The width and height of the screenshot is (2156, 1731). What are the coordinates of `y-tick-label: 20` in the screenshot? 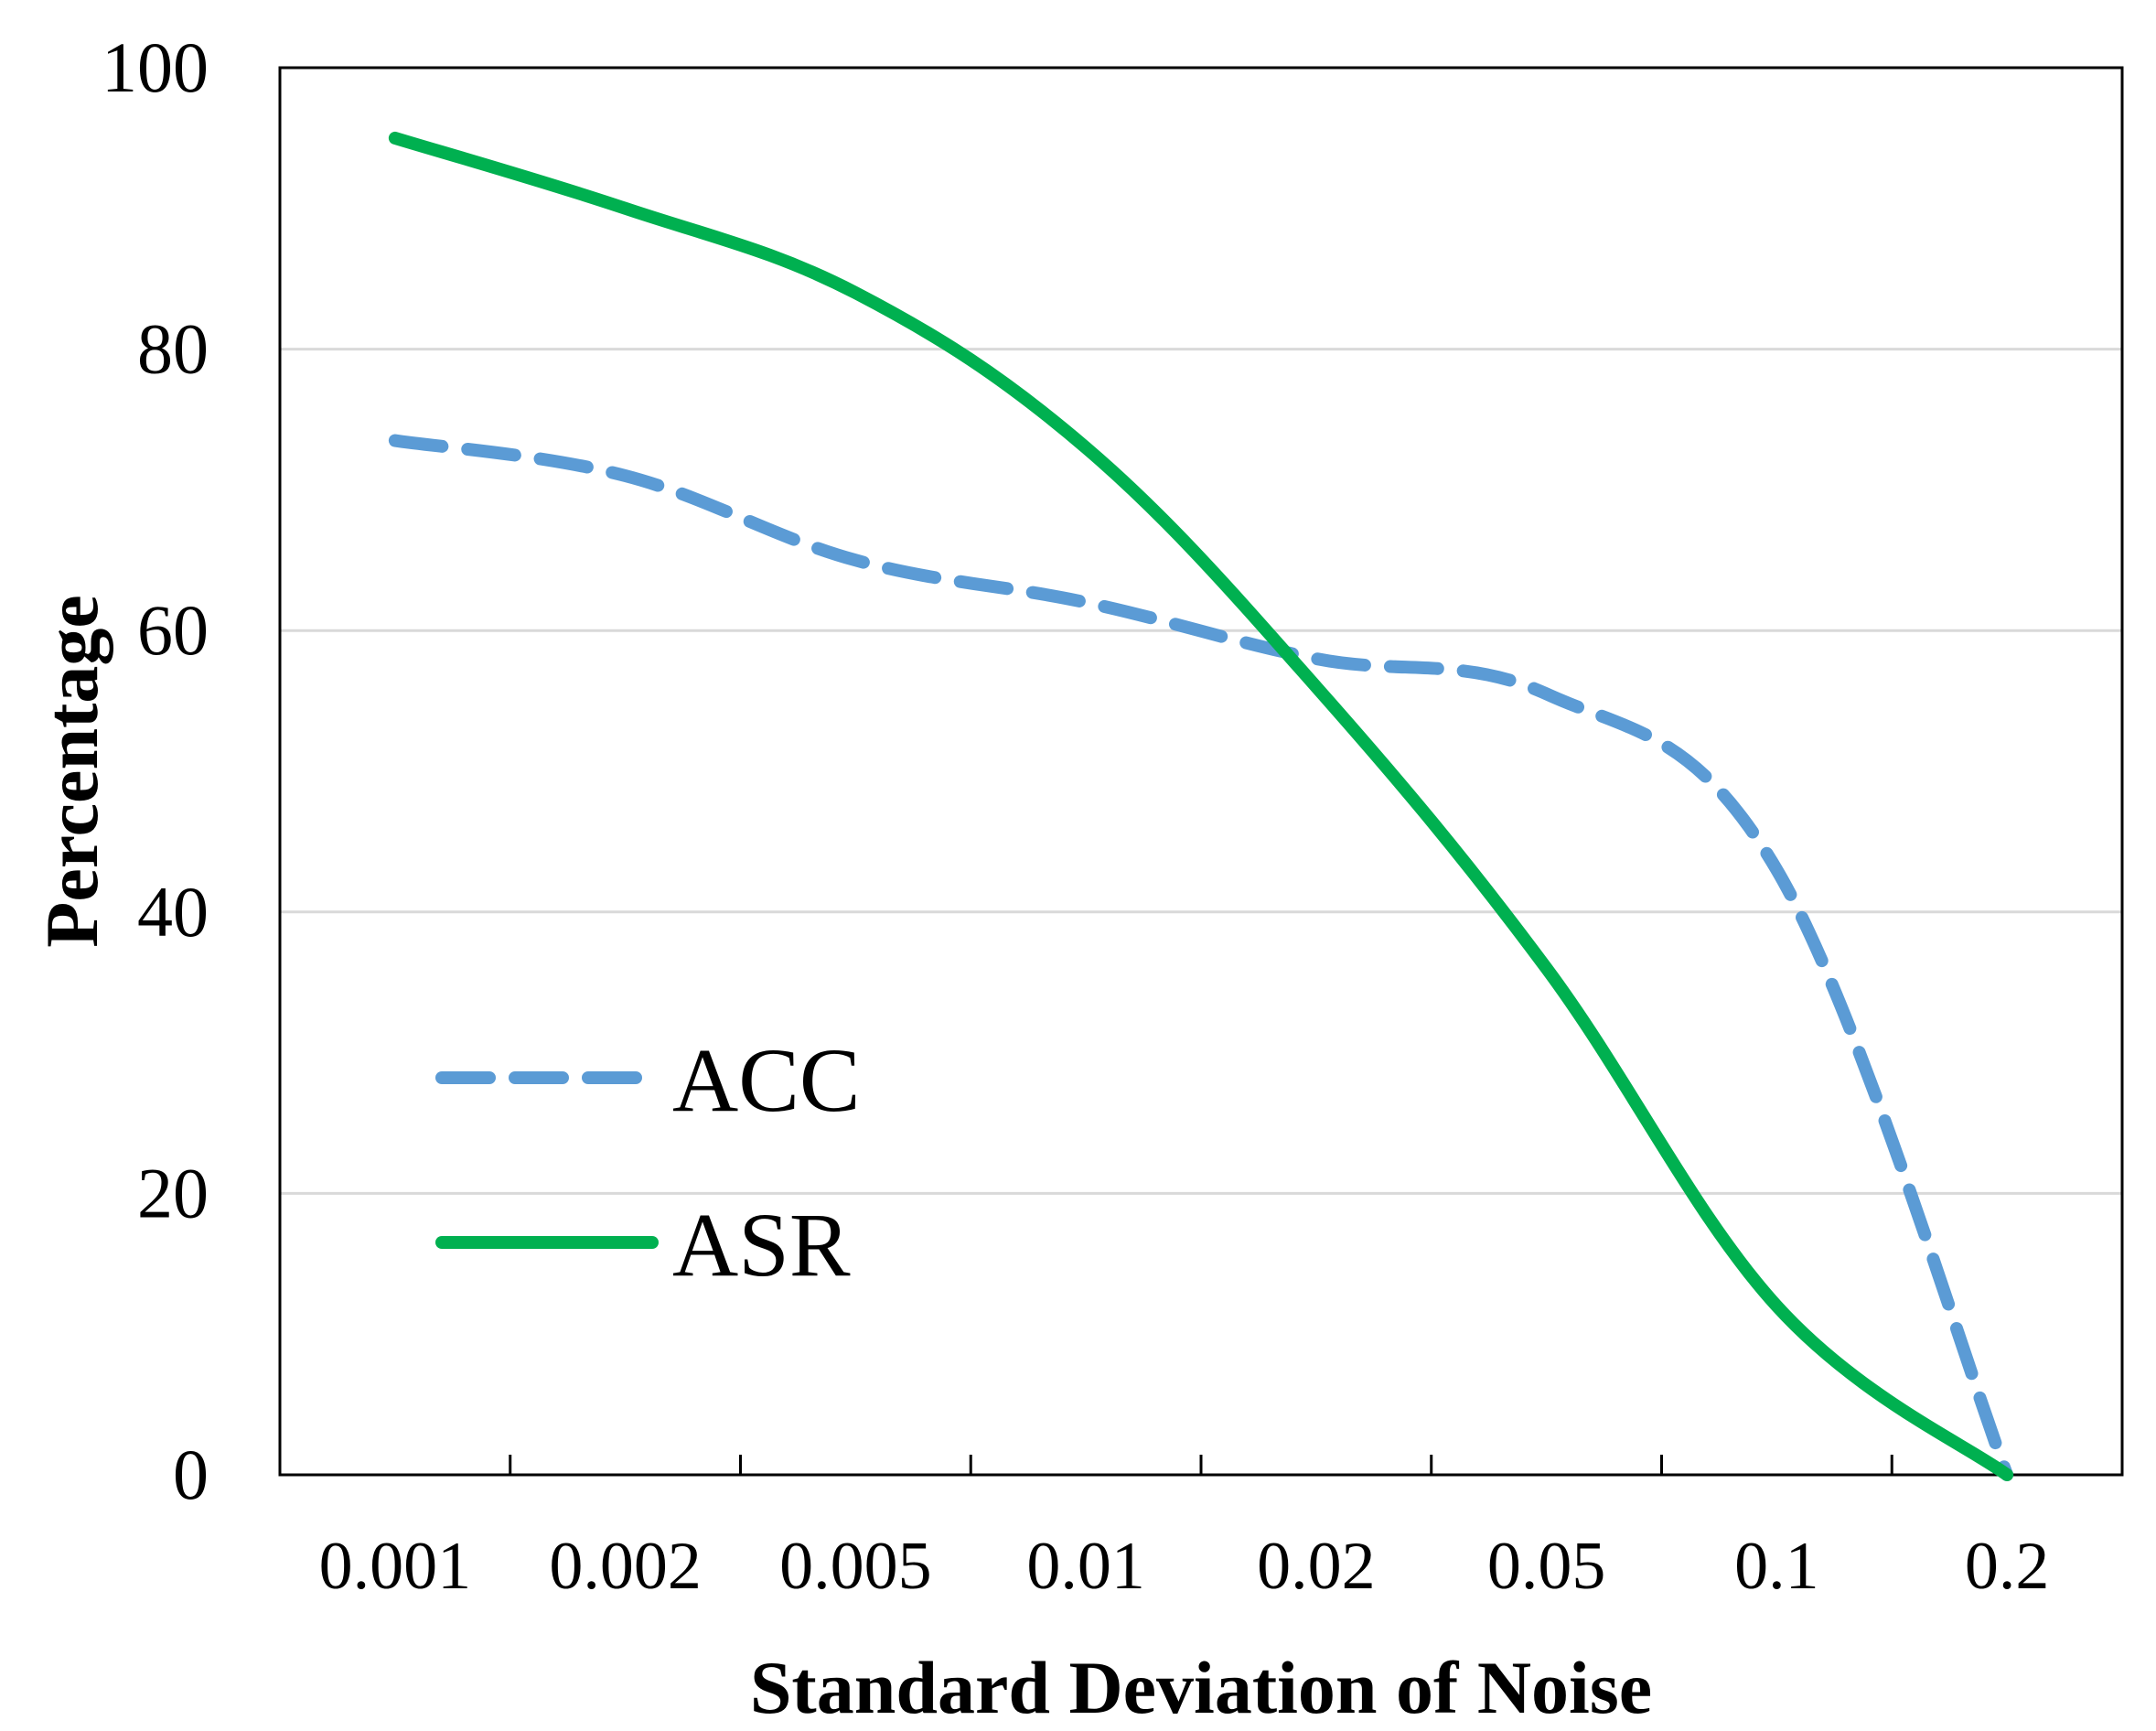 It's located at (173, 1192).